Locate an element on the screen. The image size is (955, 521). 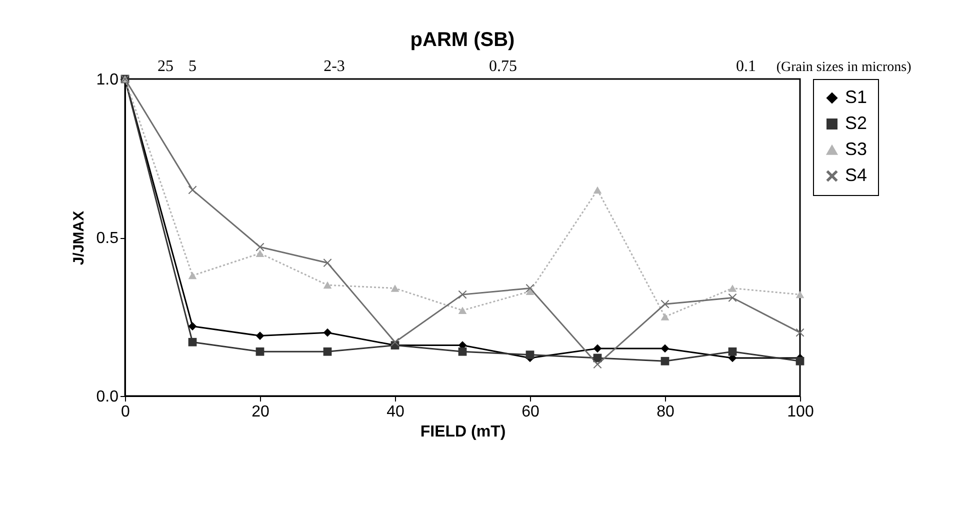
text: 0.1 is located at coordinates (746, 66).